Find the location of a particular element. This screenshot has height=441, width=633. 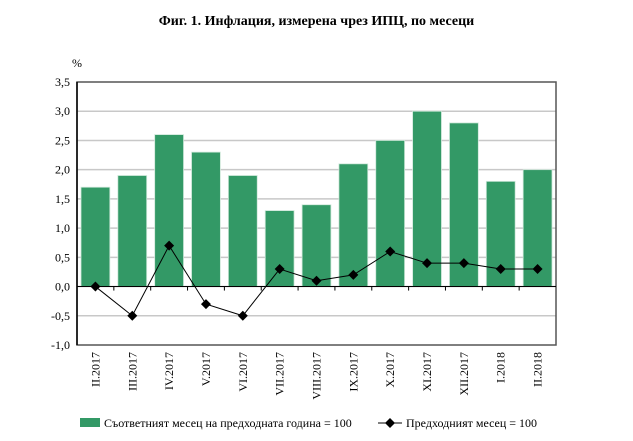

x-tick-label: XI.2017 is located at coordinates (427, 372).